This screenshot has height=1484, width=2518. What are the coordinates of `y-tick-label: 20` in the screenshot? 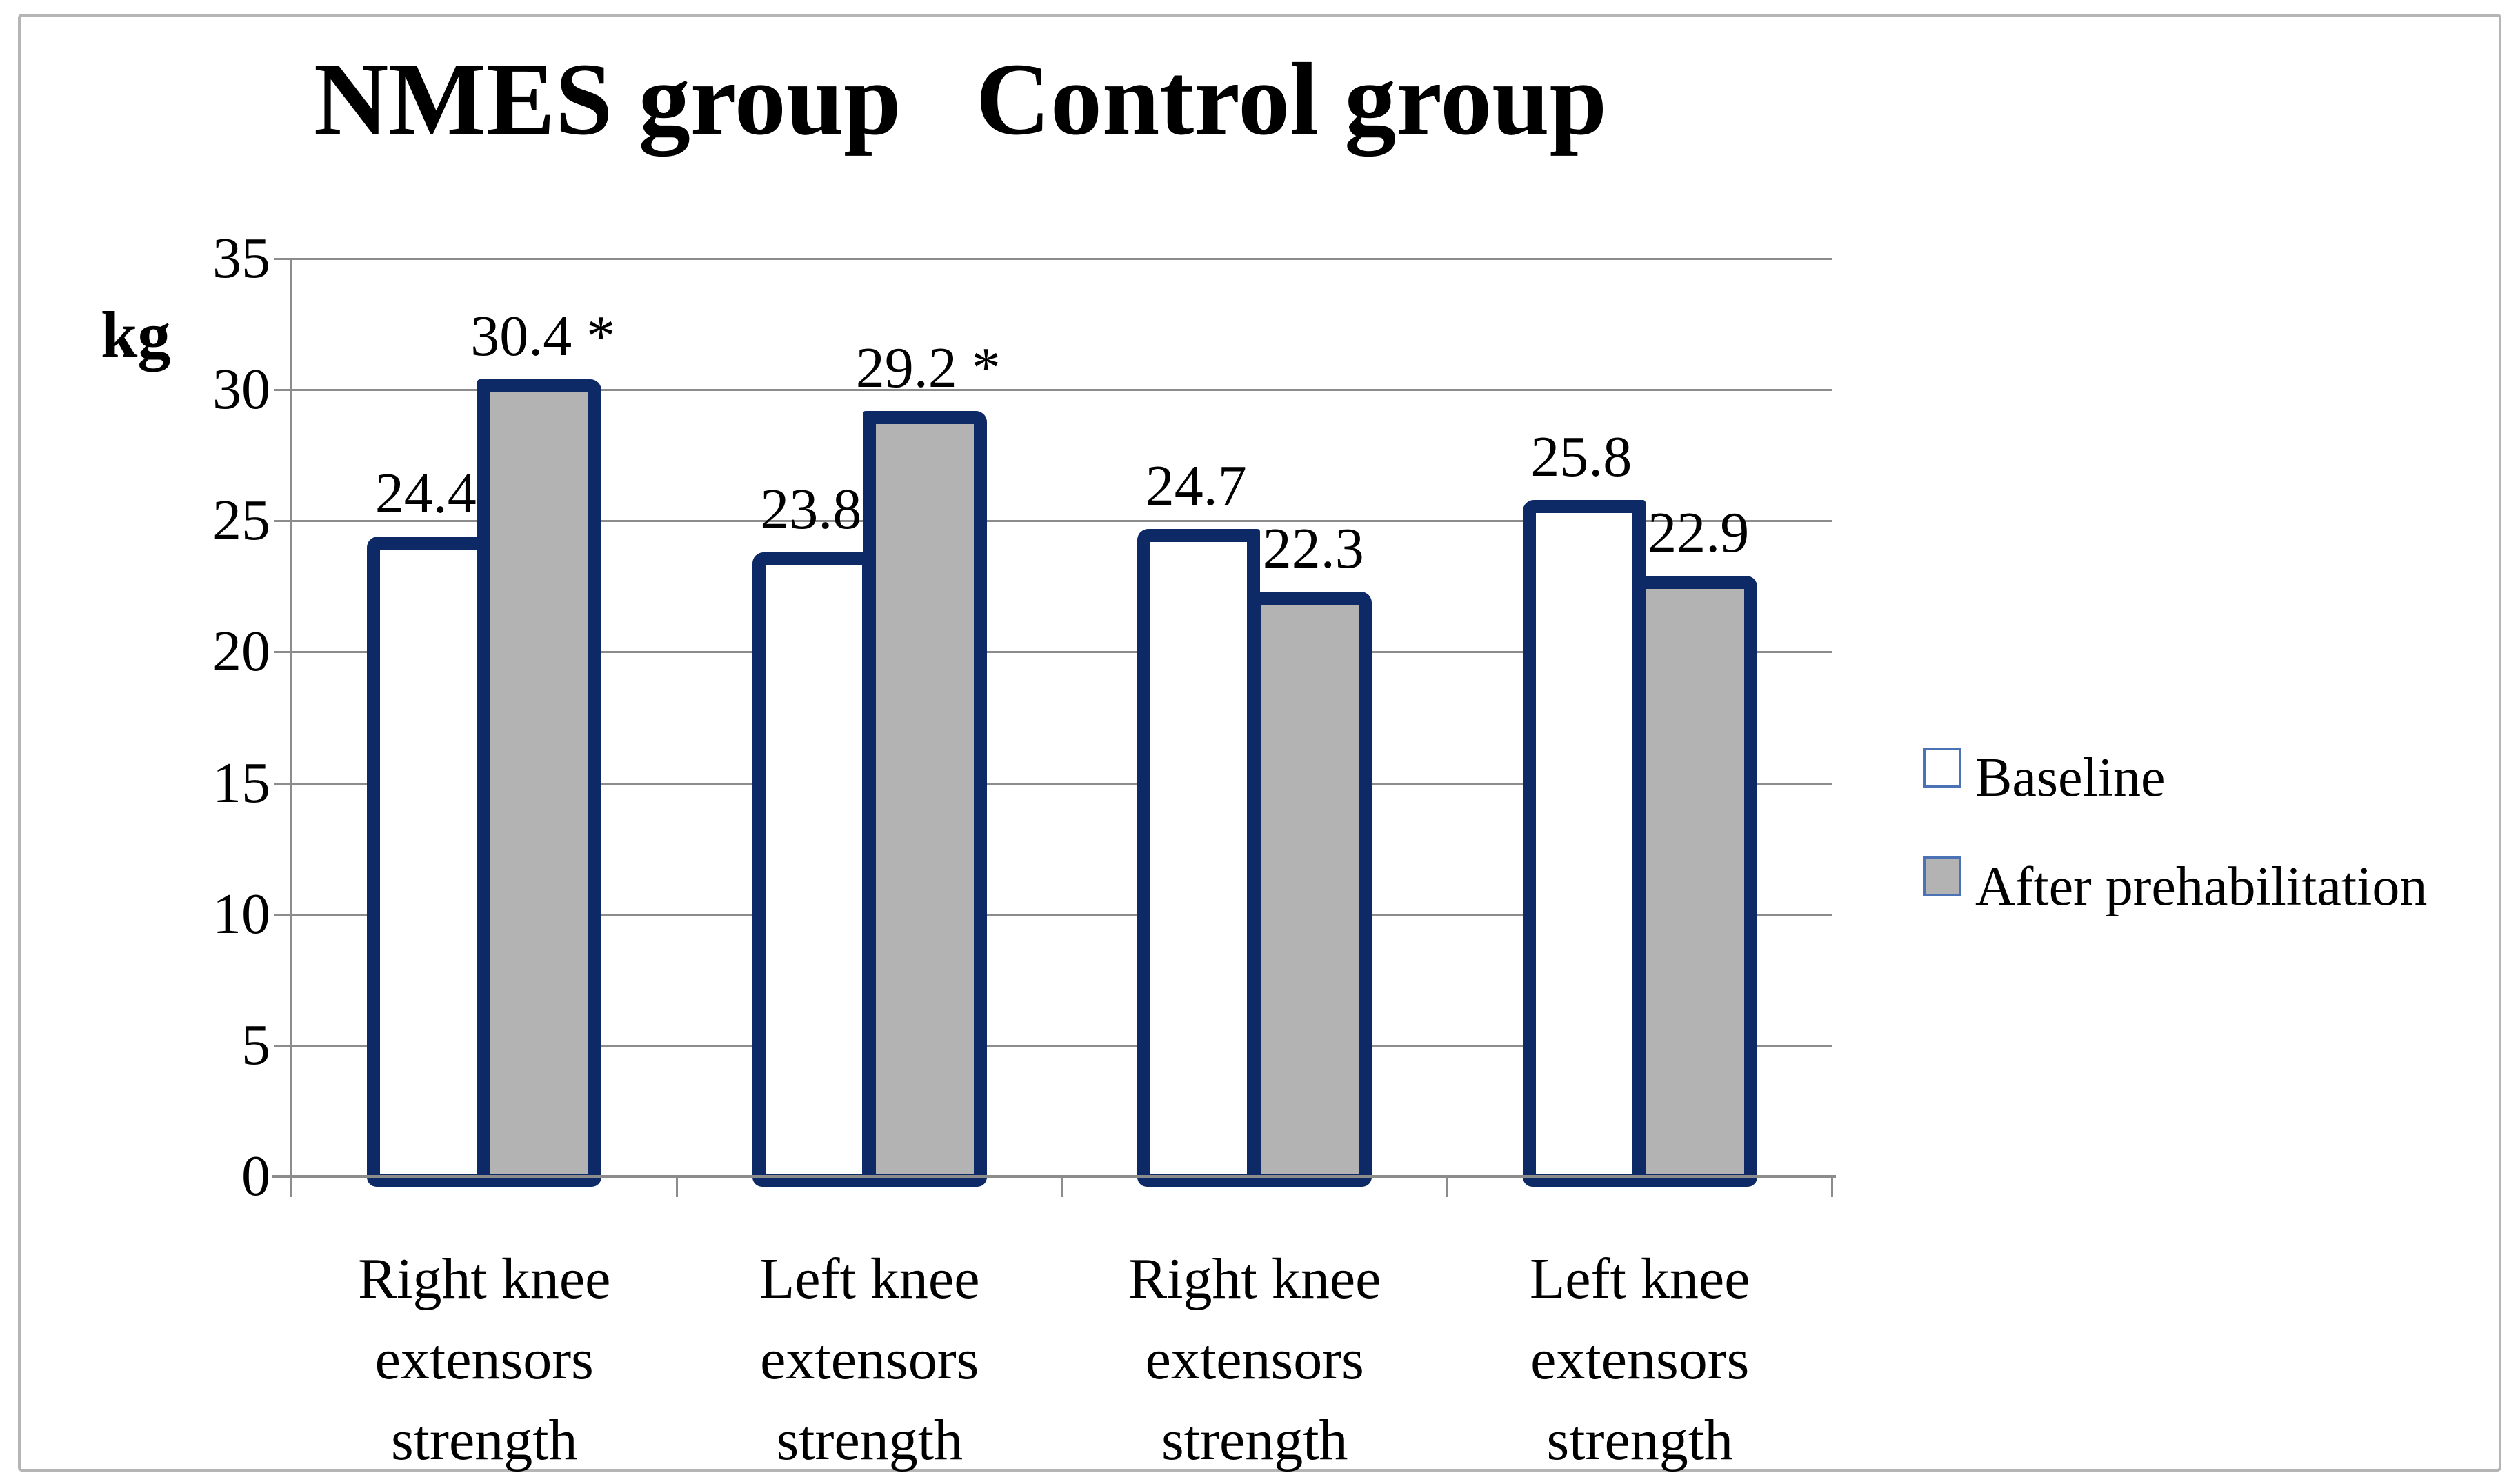 It's located at (241, 651).